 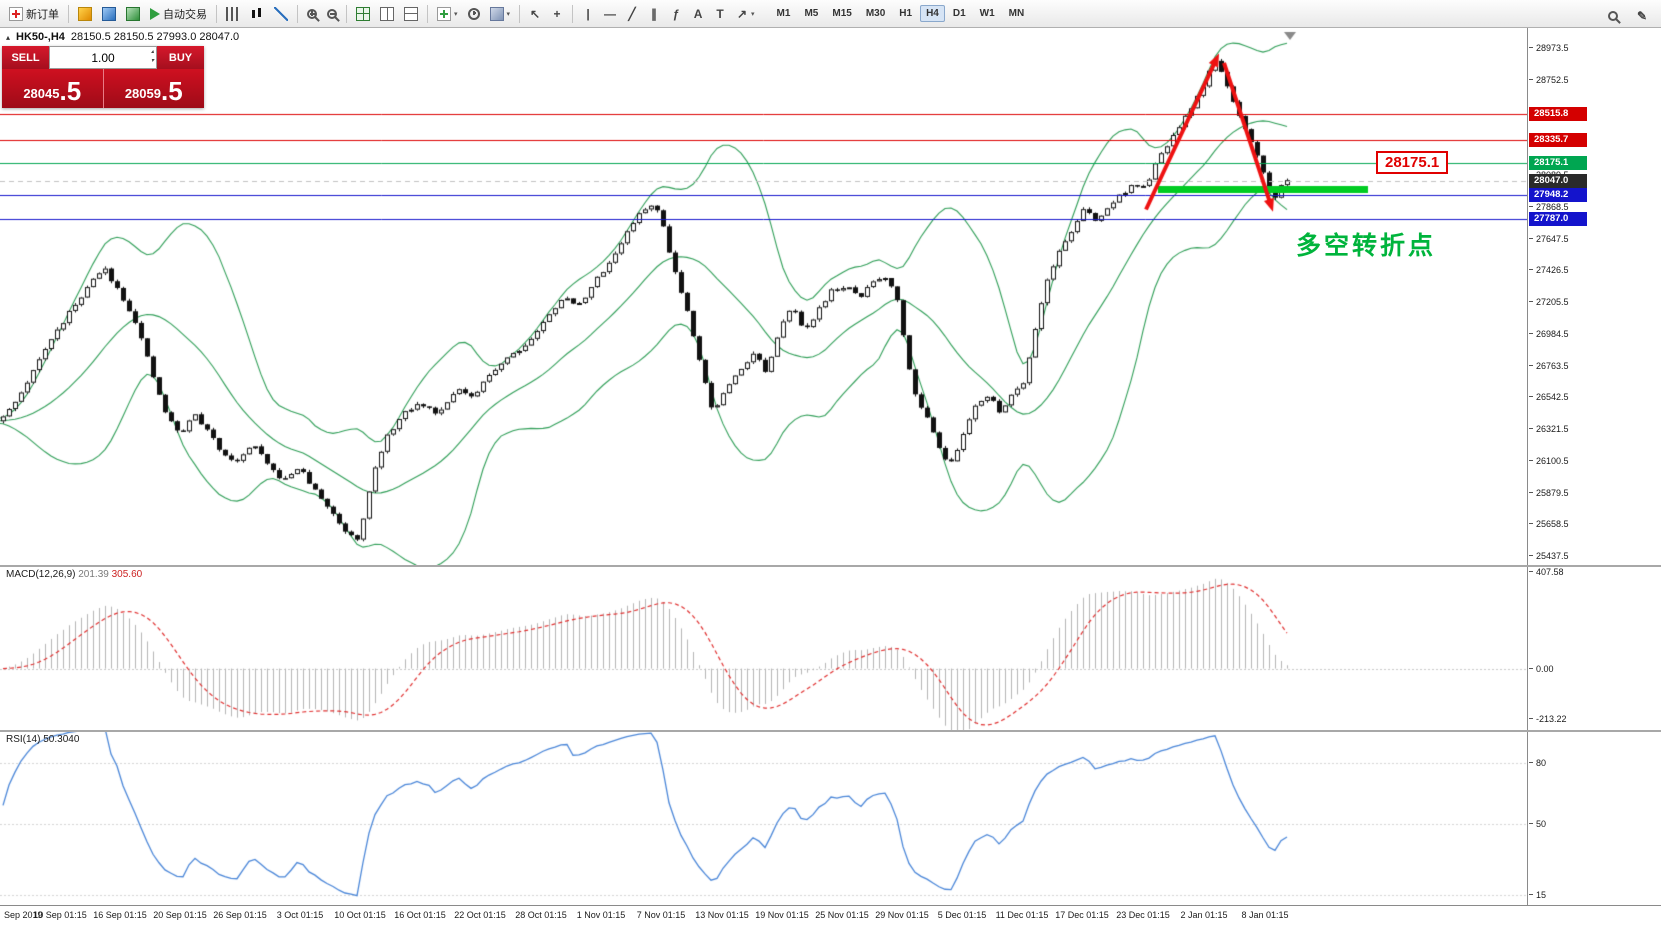 I want to click on sell-price: 28045.5, so click(x=52, y=88).